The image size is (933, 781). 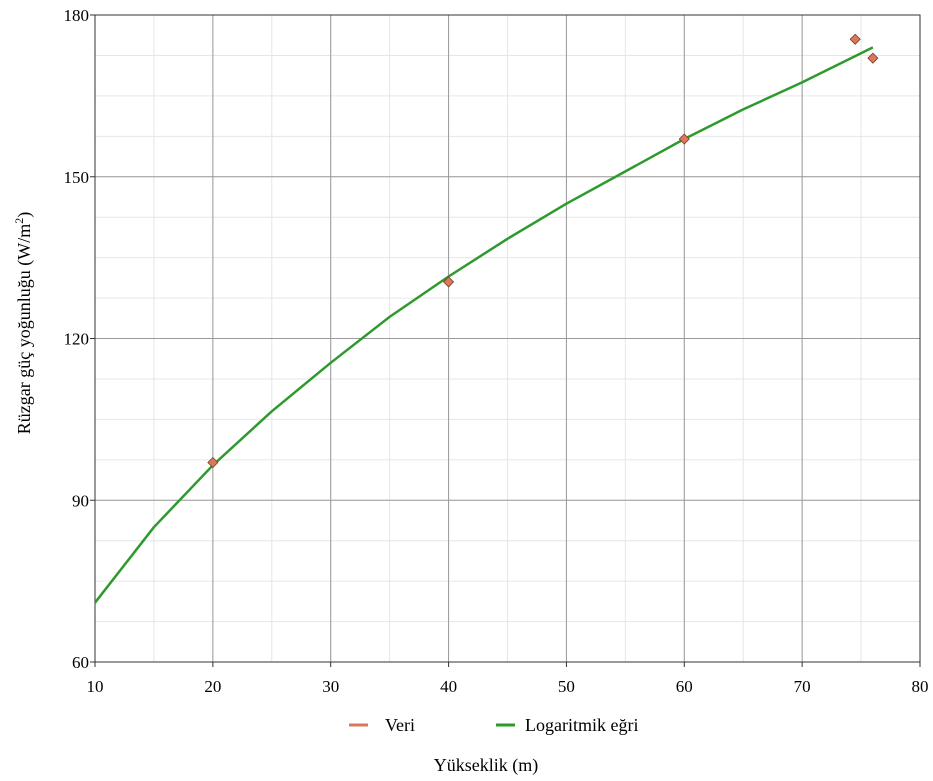 What do you see at coordinates (581, 725) in the screenshot?
I see `legend-label-log: Logaritmik eğri` at bounding box center [581, 725].